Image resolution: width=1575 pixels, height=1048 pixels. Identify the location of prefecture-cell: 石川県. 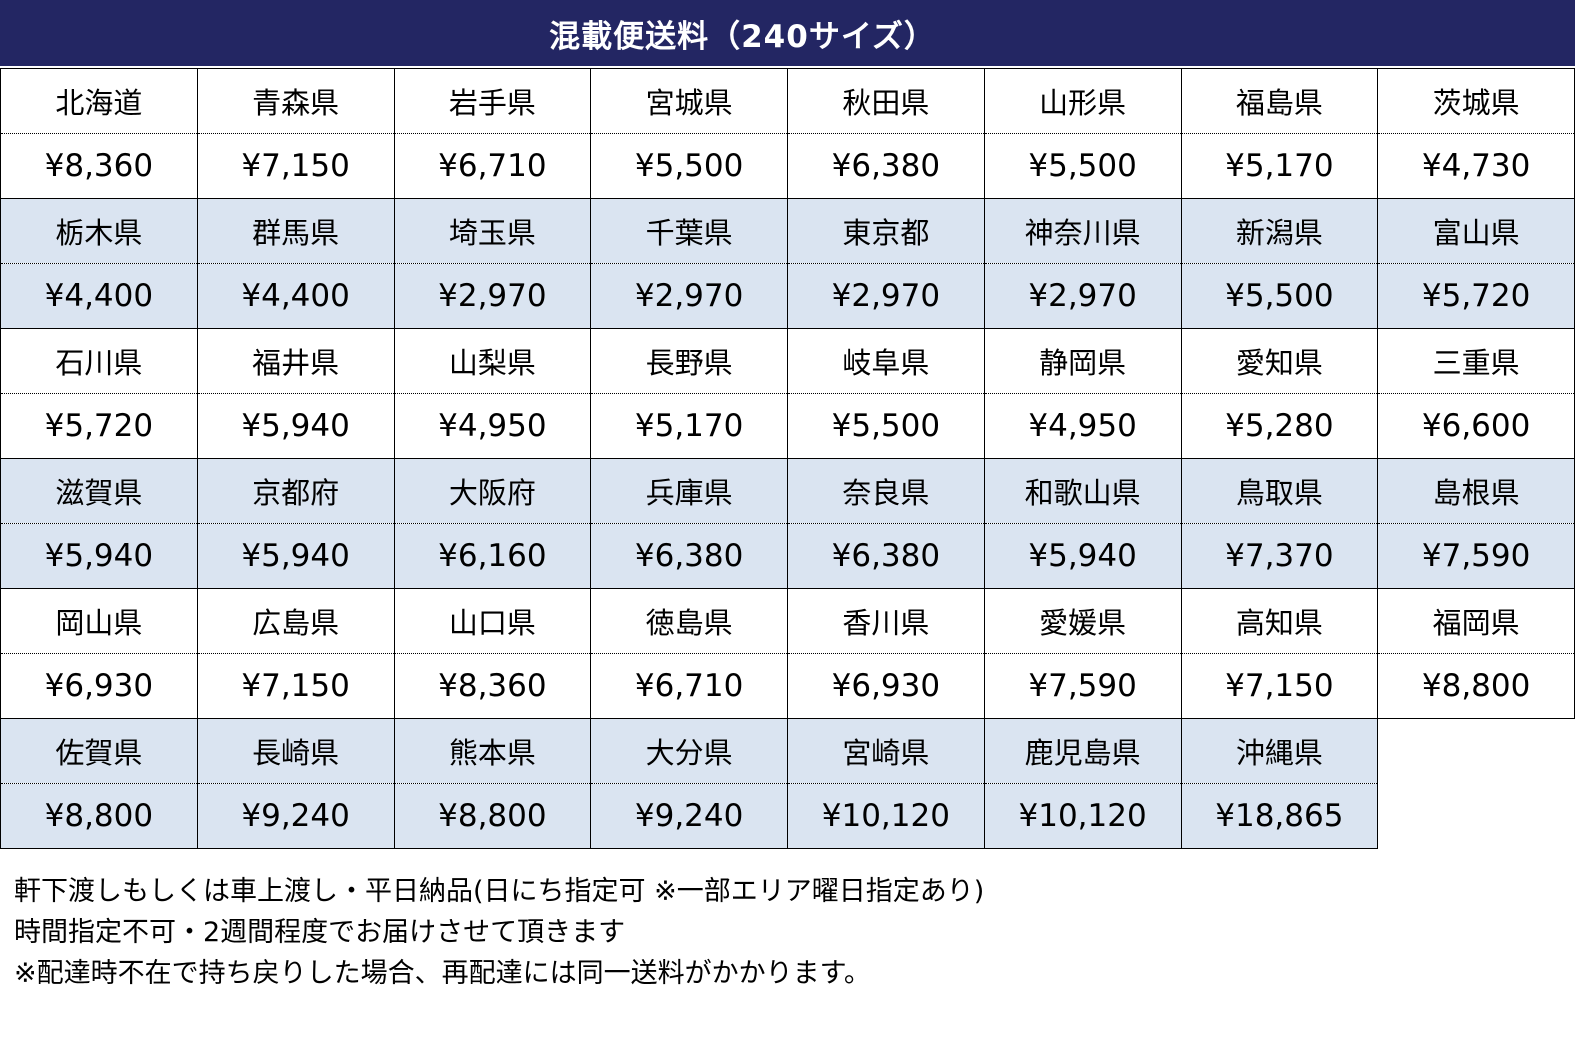
(99, 361).